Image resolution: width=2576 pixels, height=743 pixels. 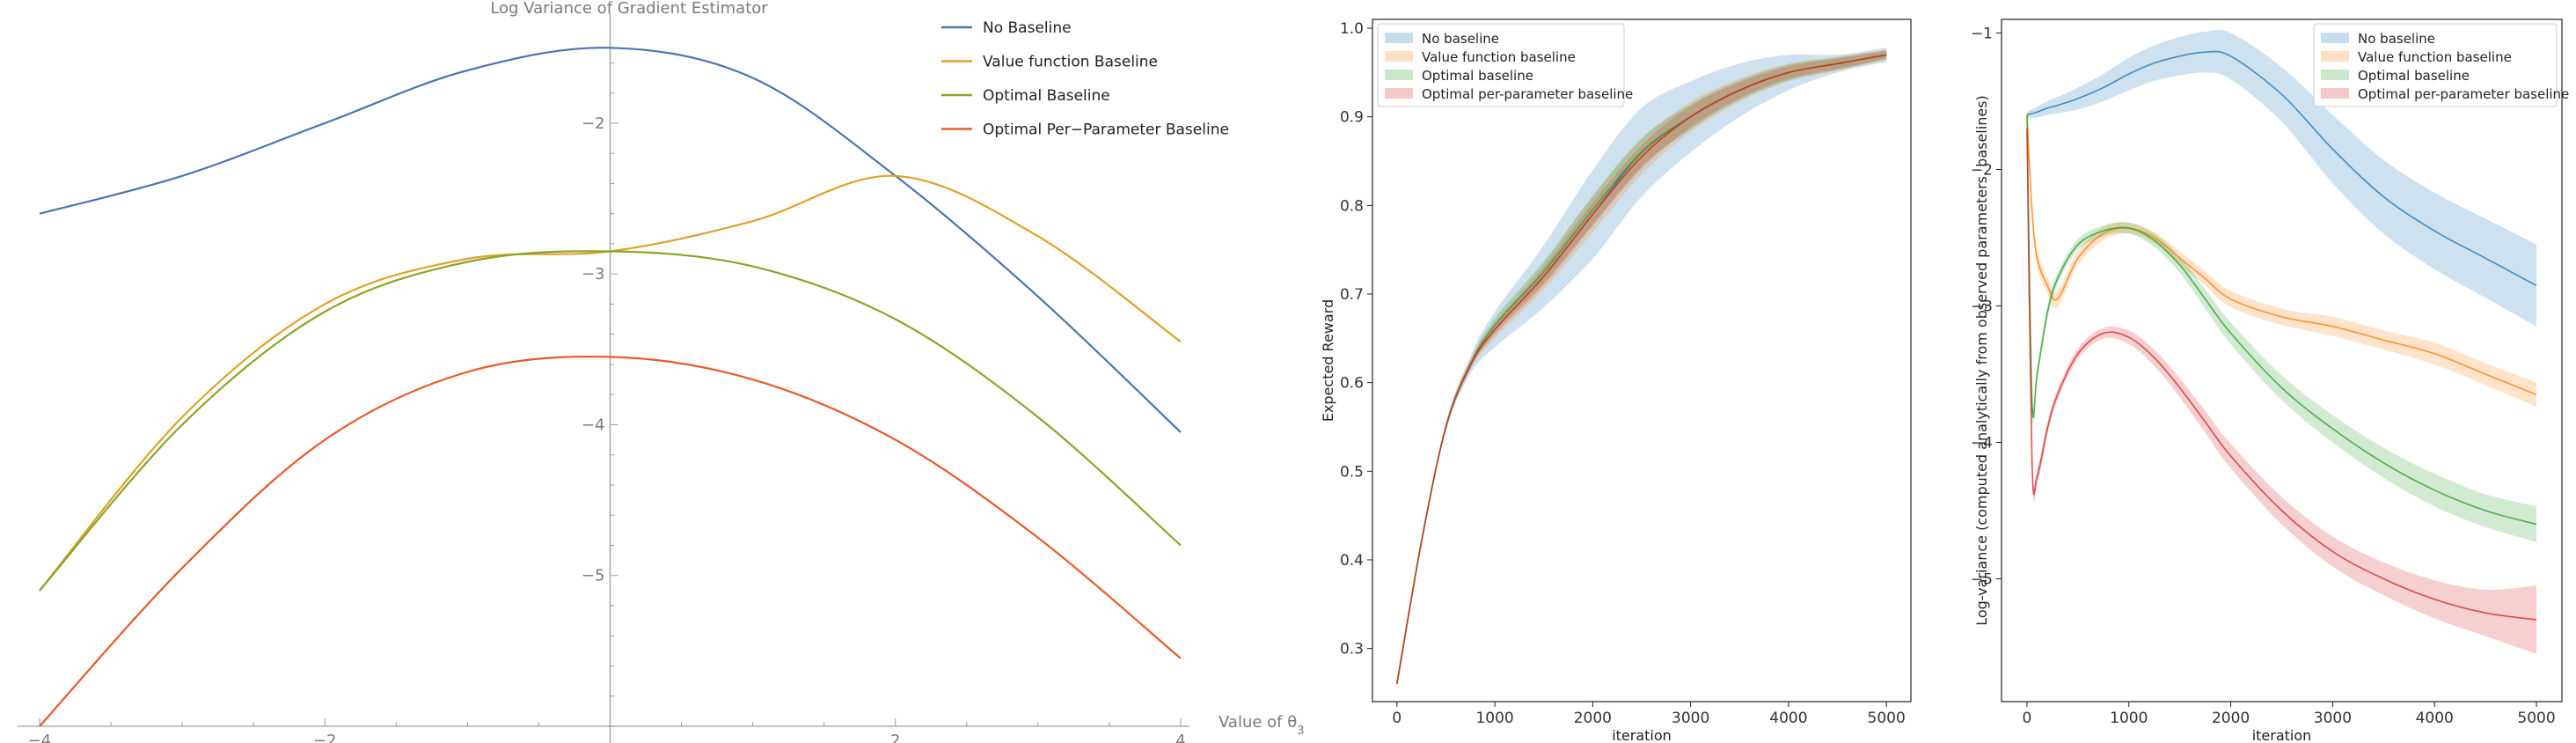 I want to click on legend-label: Value function Baseline, so click(x=1070, y=62).